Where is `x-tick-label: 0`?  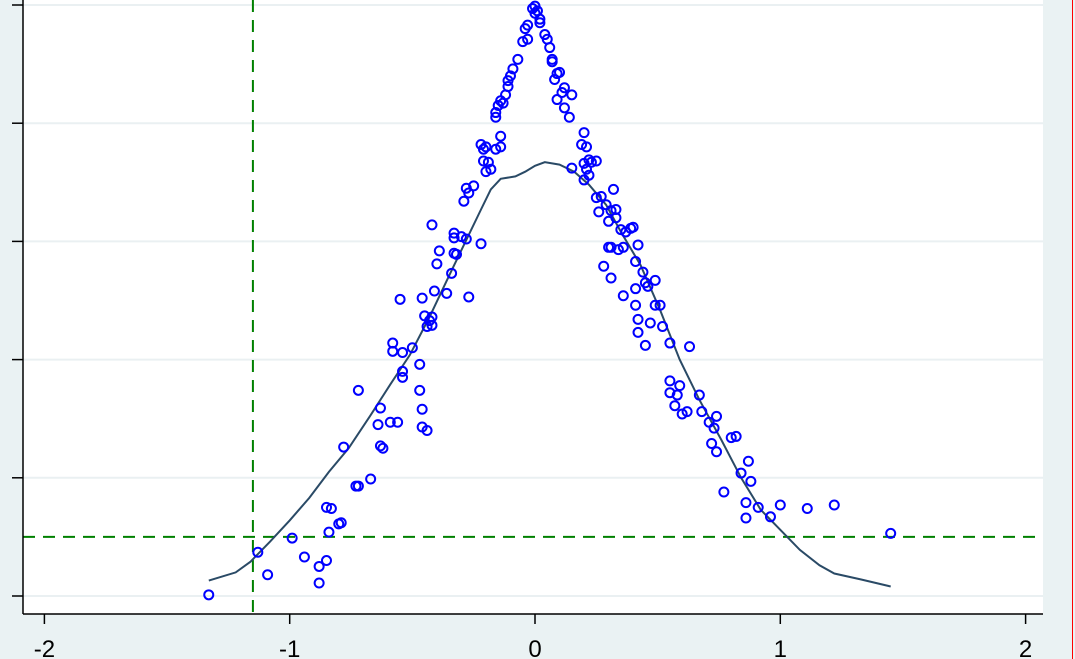 x-tick-label: 0 is located at coordinates (534, 647).